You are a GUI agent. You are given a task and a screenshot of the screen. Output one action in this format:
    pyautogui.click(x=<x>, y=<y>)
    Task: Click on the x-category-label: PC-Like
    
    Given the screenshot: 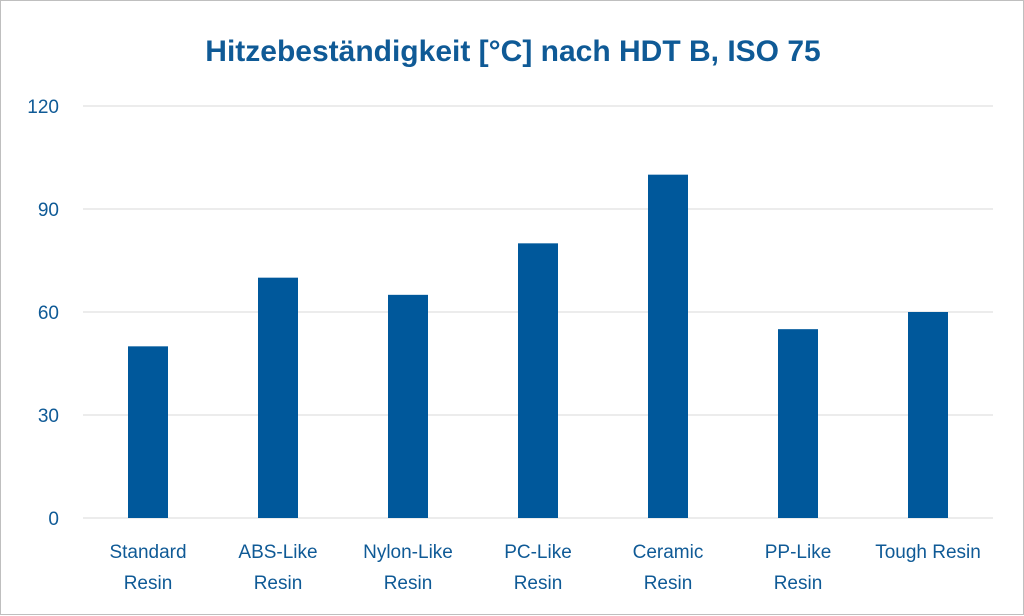 What is the action you would take?
    pyautogui.click(x=538, y=552)
    